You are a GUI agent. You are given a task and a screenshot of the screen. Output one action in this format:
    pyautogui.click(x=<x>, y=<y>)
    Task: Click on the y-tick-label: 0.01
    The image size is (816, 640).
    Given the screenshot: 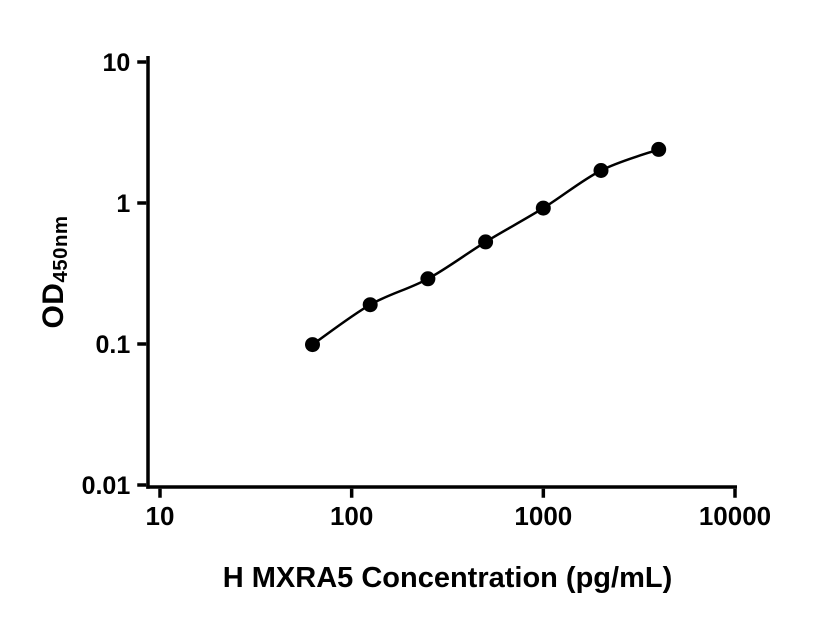 What is the action you would take?
    pyautogui.click(x=106, y=486)
    